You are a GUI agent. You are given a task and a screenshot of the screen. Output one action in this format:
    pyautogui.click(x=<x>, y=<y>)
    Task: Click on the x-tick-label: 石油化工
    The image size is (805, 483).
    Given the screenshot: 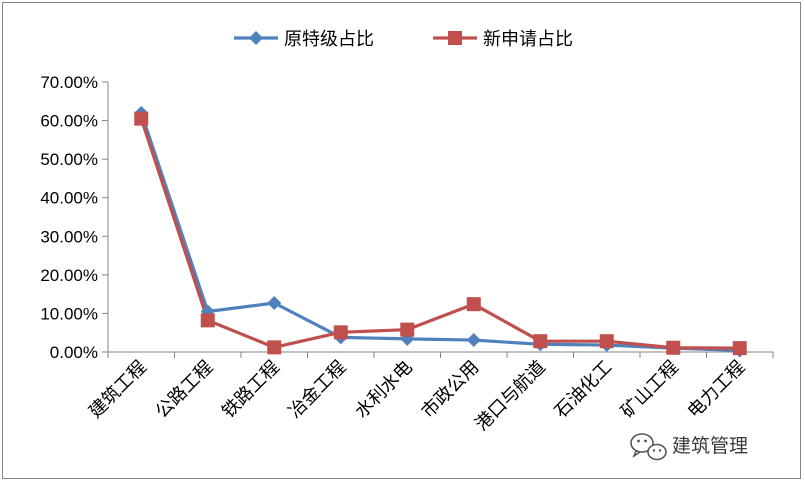 What is the action you would take?
    pyautogui.click(x=584, y=390)
    